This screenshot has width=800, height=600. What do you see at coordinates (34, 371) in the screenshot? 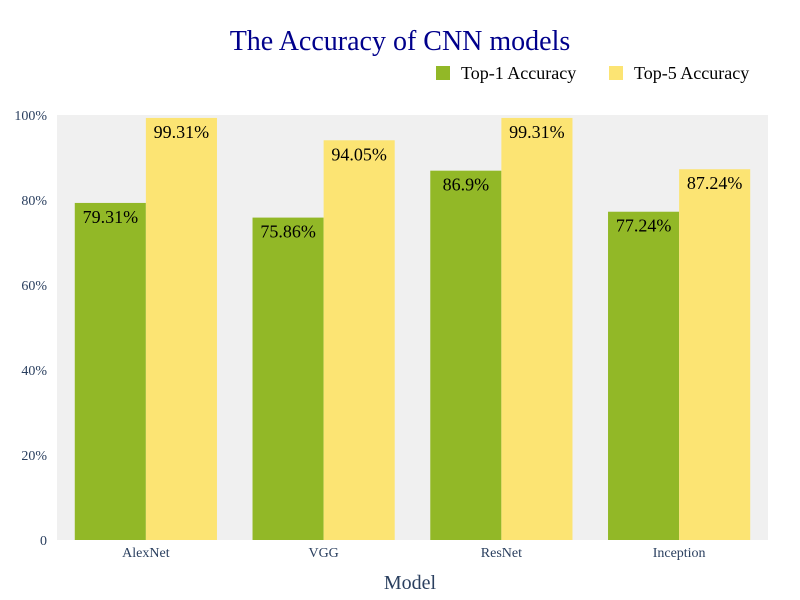
I see `y-tick-label: 40%` at bounding box center [34, 371].